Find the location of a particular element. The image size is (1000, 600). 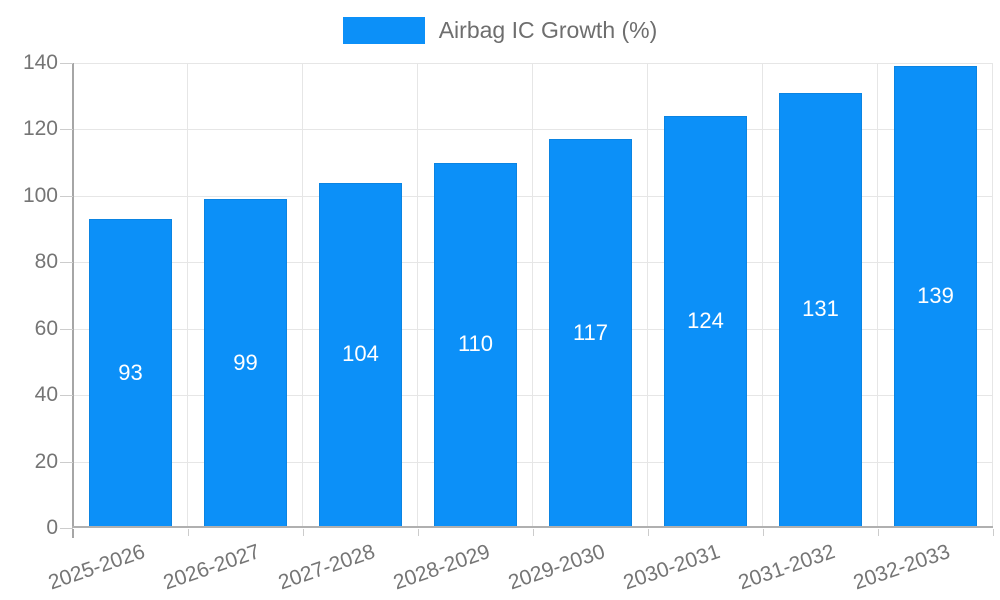

bar-value-label: 99 is located at coordinates (245, 362).